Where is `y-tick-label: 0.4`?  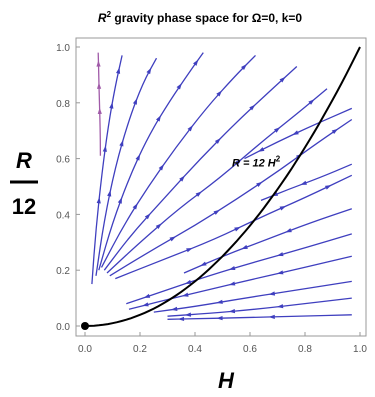
y-tick-label: 0.4 is located at coordinates (63, 215).